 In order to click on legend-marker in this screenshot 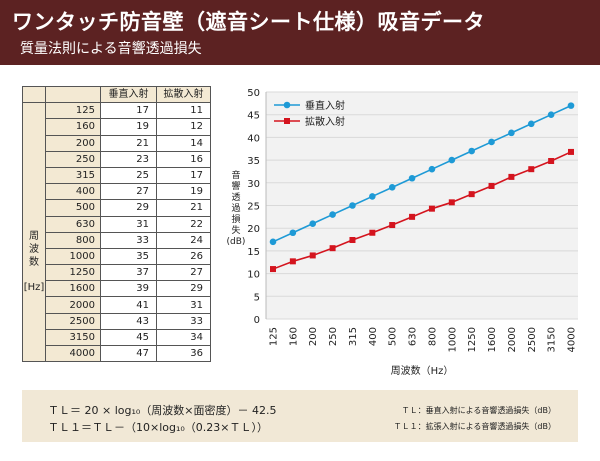, I will do `click(287, 121)`.